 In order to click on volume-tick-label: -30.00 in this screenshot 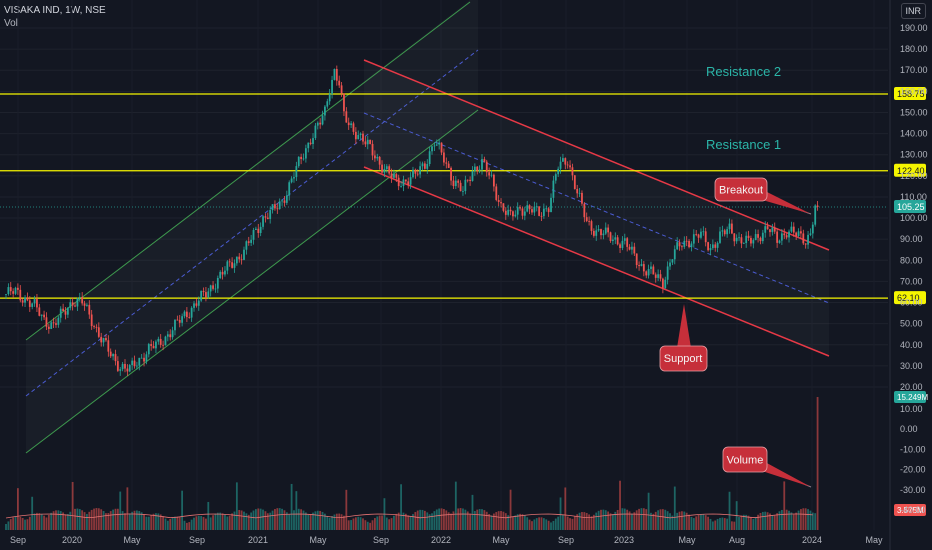, I will do `click(913, 490)`.